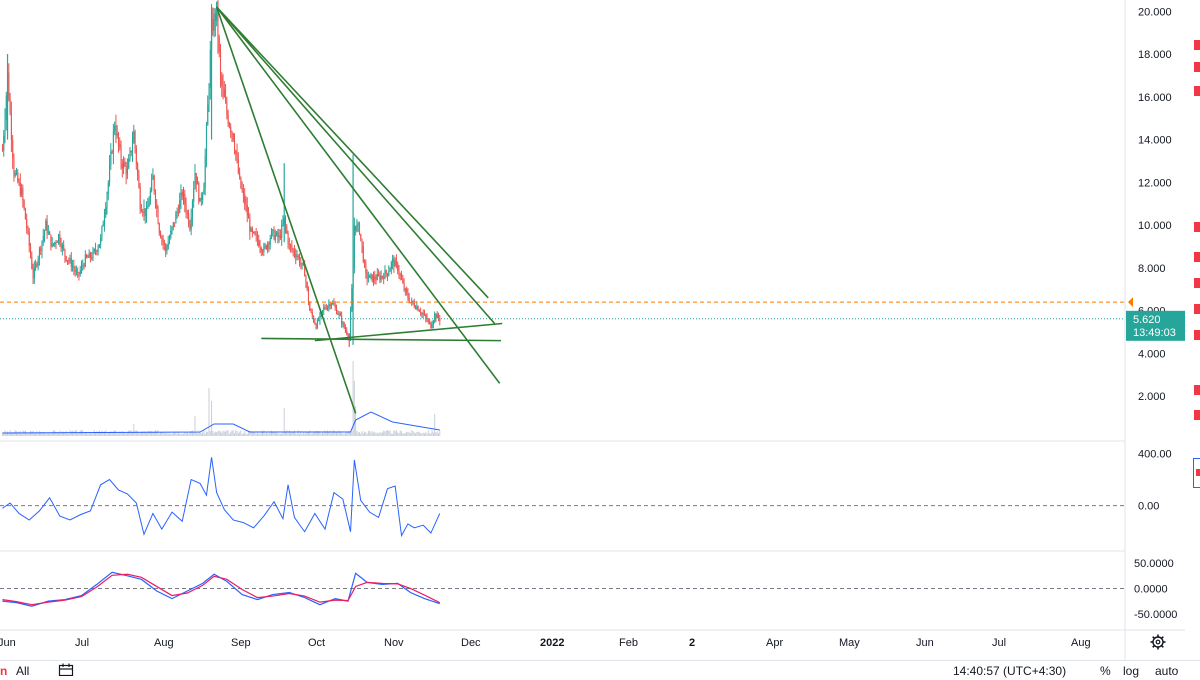 This screenshot has width=1200, height=680. I want to click on percent-toggle: %, so click(1105, 671).